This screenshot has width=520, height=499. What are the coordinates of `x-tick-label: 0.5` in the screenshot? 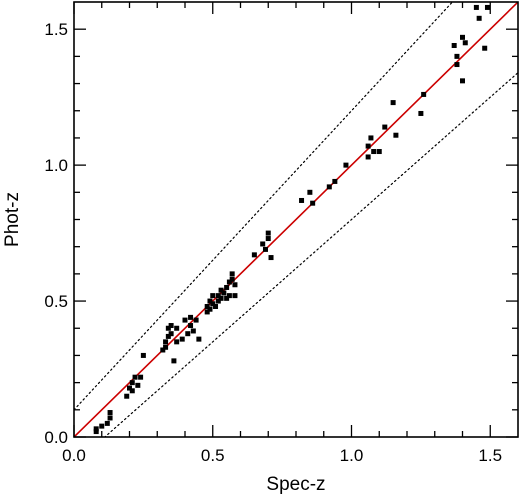 It's located at (213, 455).